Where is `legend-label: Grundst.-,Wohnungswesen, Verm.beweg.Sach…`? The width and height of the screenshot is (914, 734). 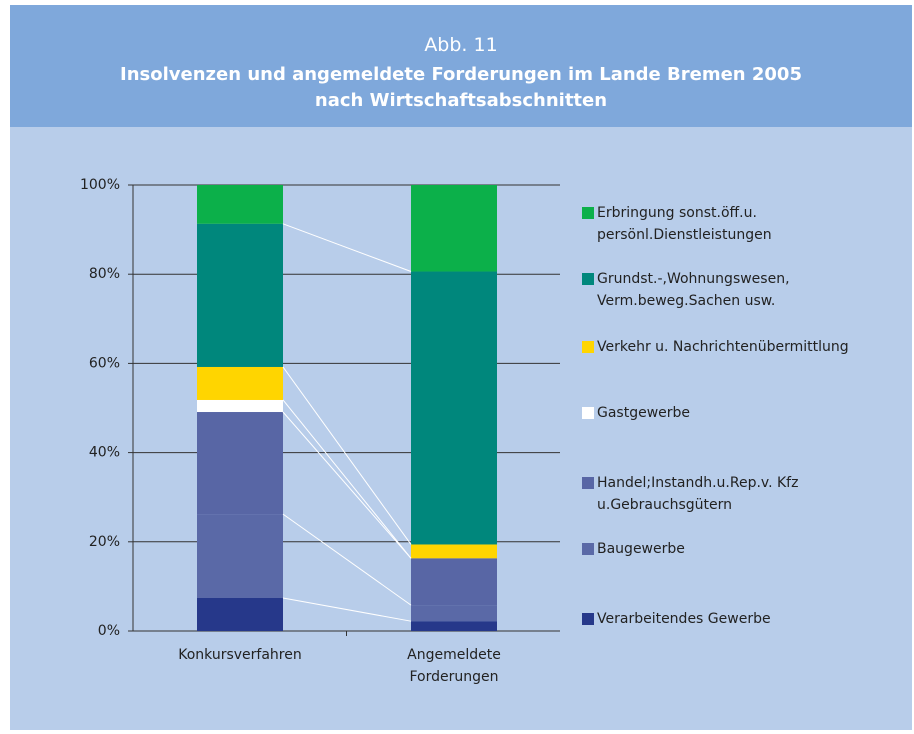 legend-label: Grundst.-,Wohnungswesen, Verm.beweg.Sach… is located at coordinates (693, 290).